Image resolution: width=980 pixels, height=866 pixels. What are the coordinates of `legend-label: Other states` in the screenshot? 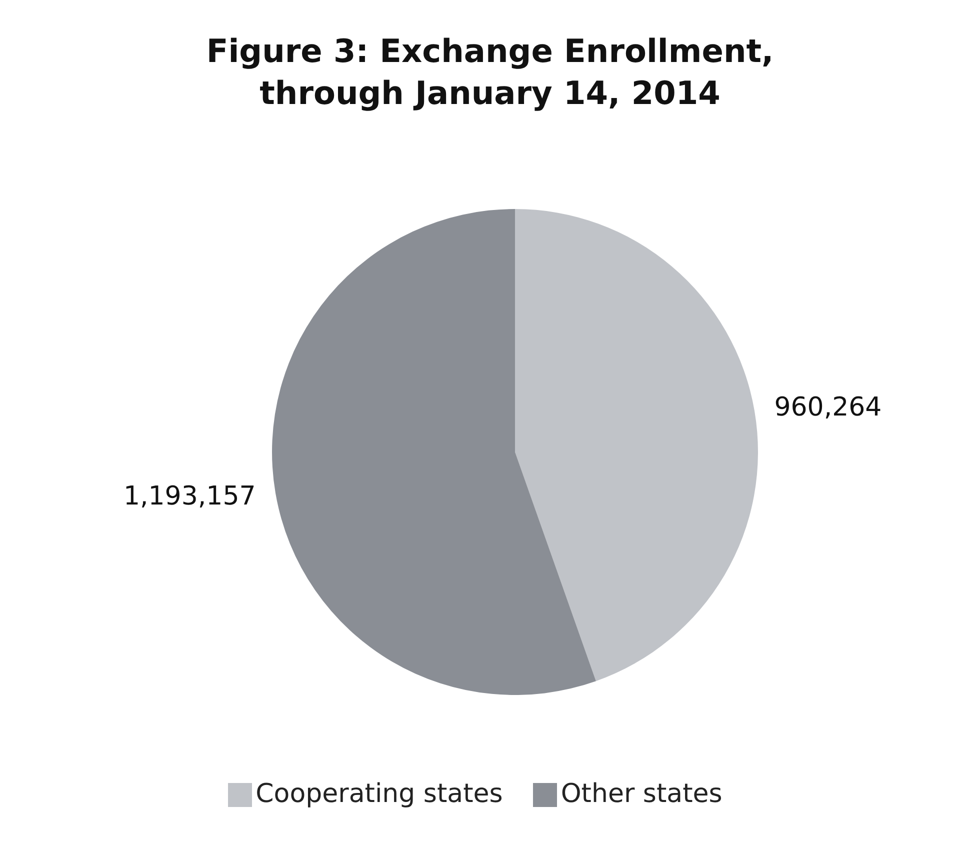 It's located at (641, 794).